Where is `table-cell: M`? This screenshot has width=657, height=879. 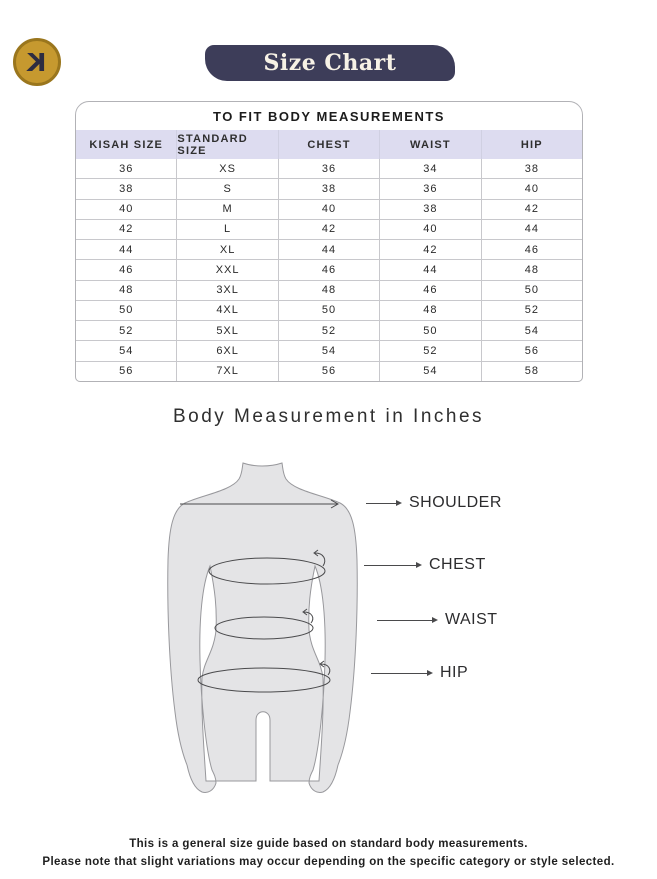 table-cell: M is located at coordinates (226, 209).